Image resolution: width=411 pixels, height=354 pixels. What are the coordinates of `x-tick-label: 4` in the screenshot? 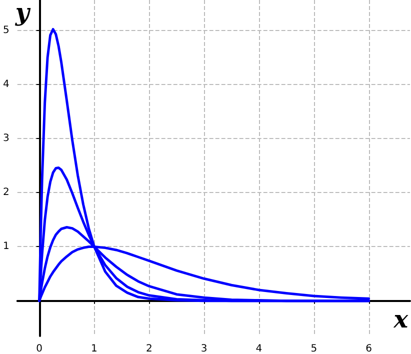 It's located at (259, 349).